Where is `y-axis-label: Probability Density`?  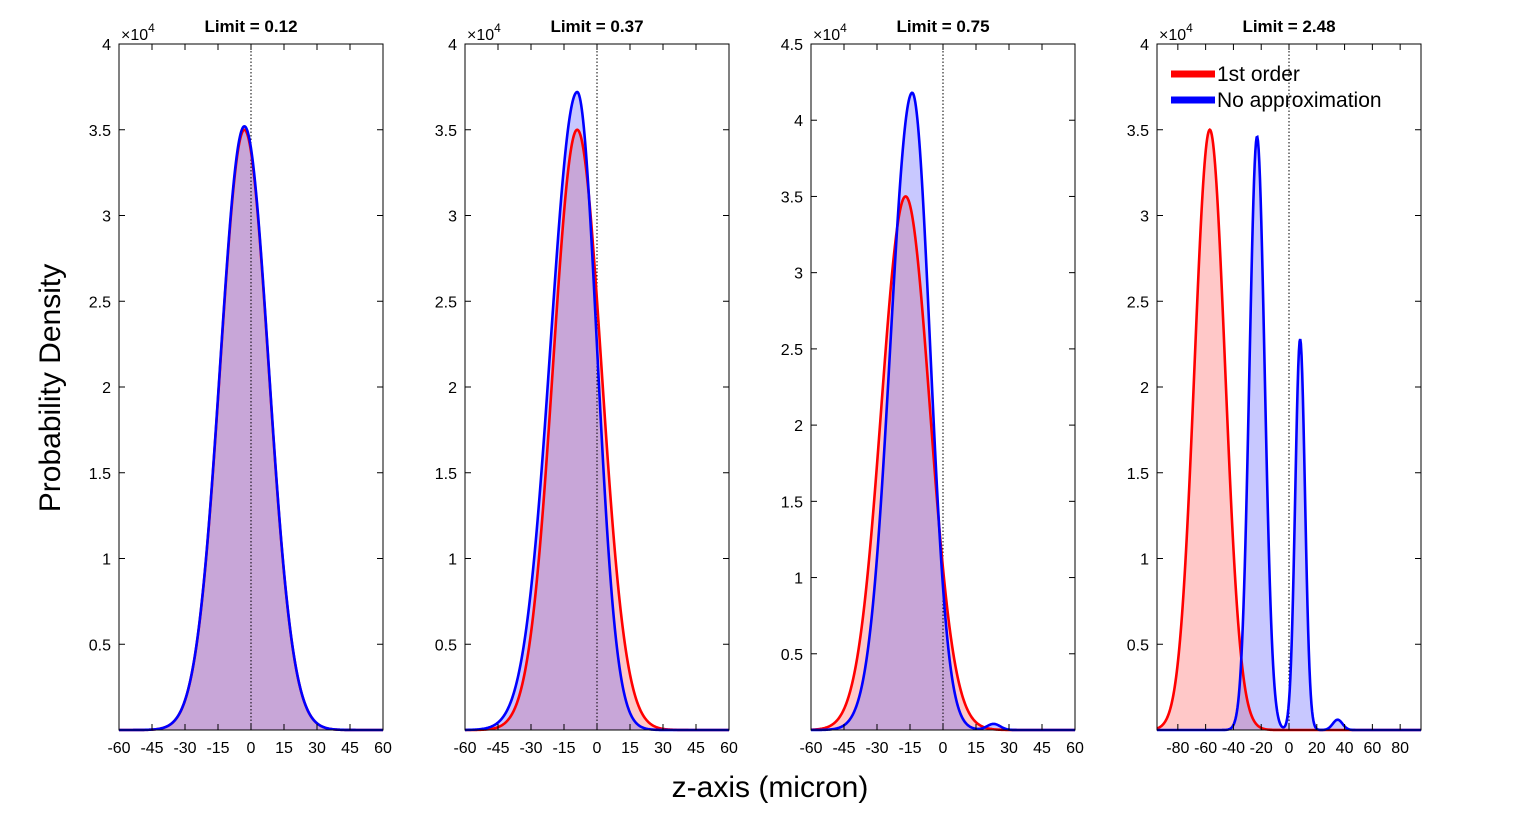 y-axis-label: Probability Density is located at coordinates (50, 388).